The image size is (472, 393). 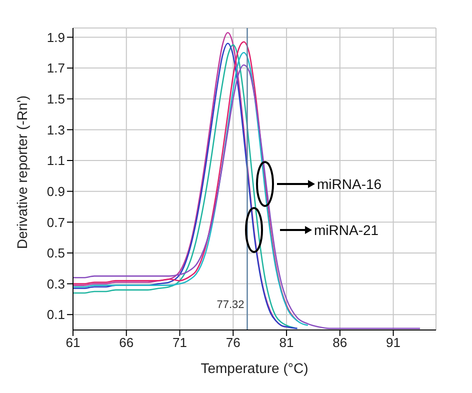 I want to click on x-axis-title: Temperature (°C), so click(x=254, y=368).